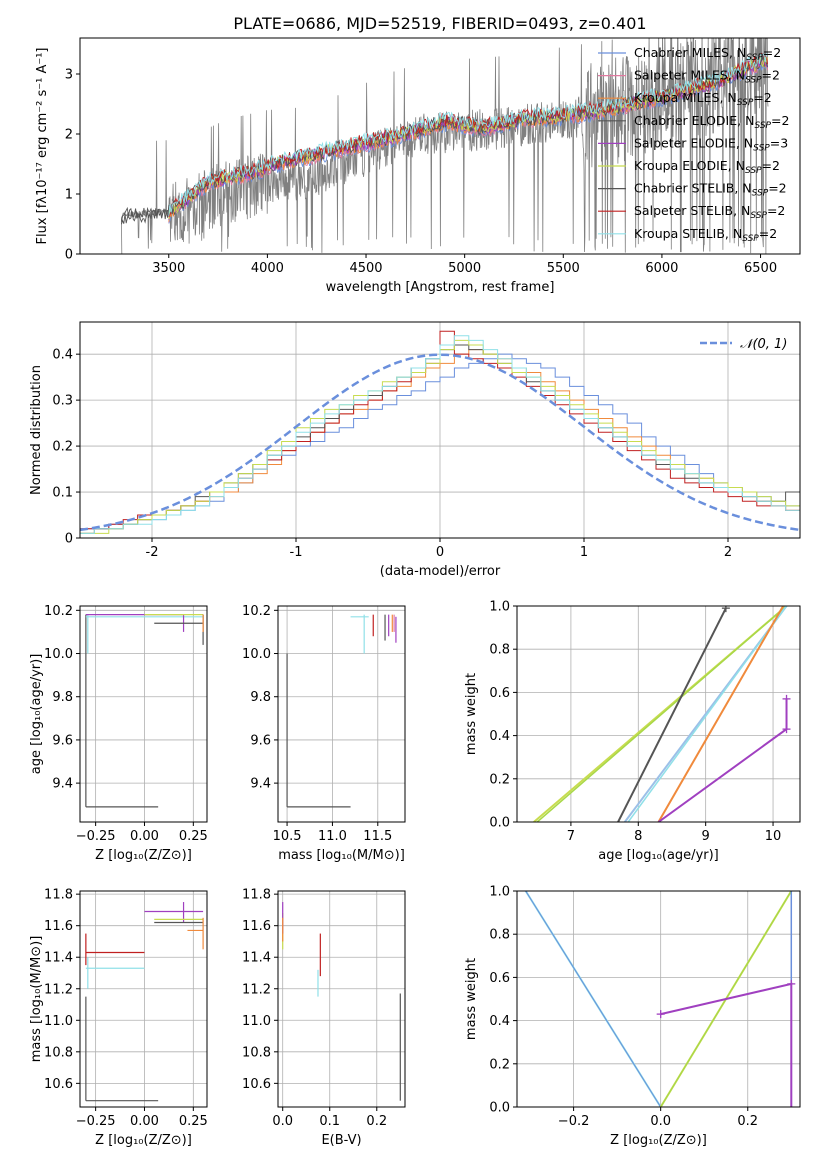 This screenshot has width=819, height=1170. I want to click on y-axis-label: mass weight, so click(471, 999).